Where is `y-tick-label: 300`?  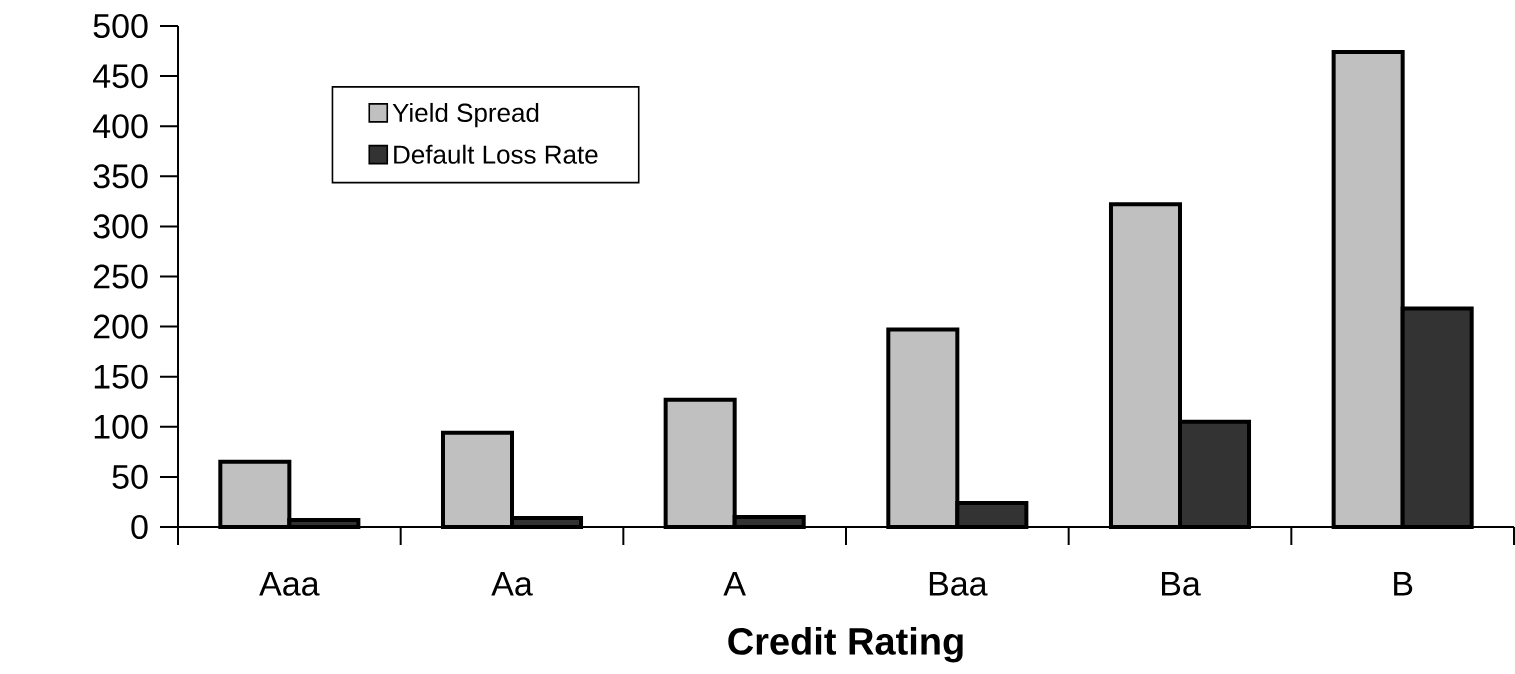
y-tick-label: 300 is located at coordinates (120, 226).